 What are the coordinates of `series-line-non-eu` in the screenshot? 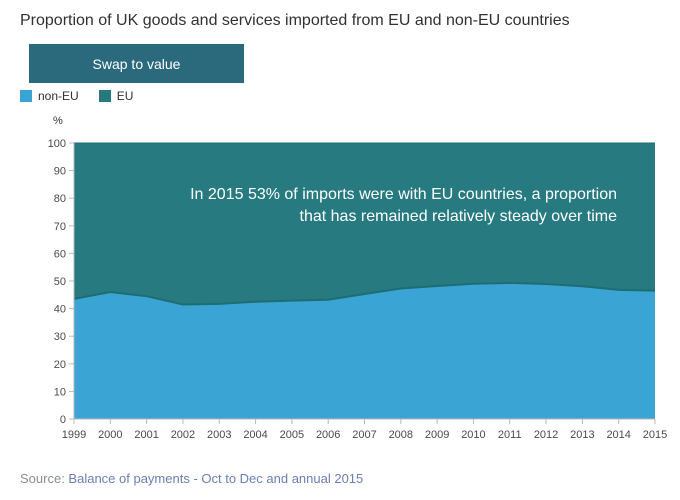 It's located at (364, 293).